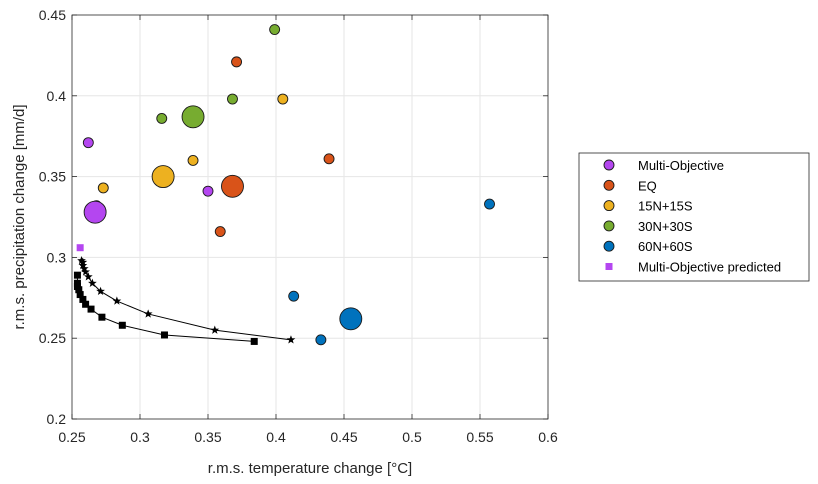  I want to click on legend-label: 30N+30S, so click(665, 226).